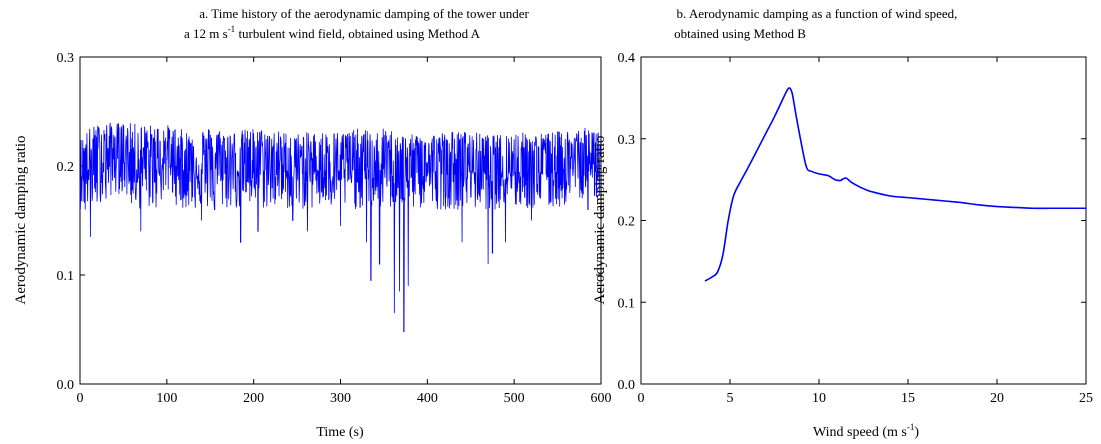 This screenshot has width=1101, height=444. Describe the element at coordinates (340, 432) in the screenshot. I see `panel-a-x-axis-label: Time (s)` at that location.